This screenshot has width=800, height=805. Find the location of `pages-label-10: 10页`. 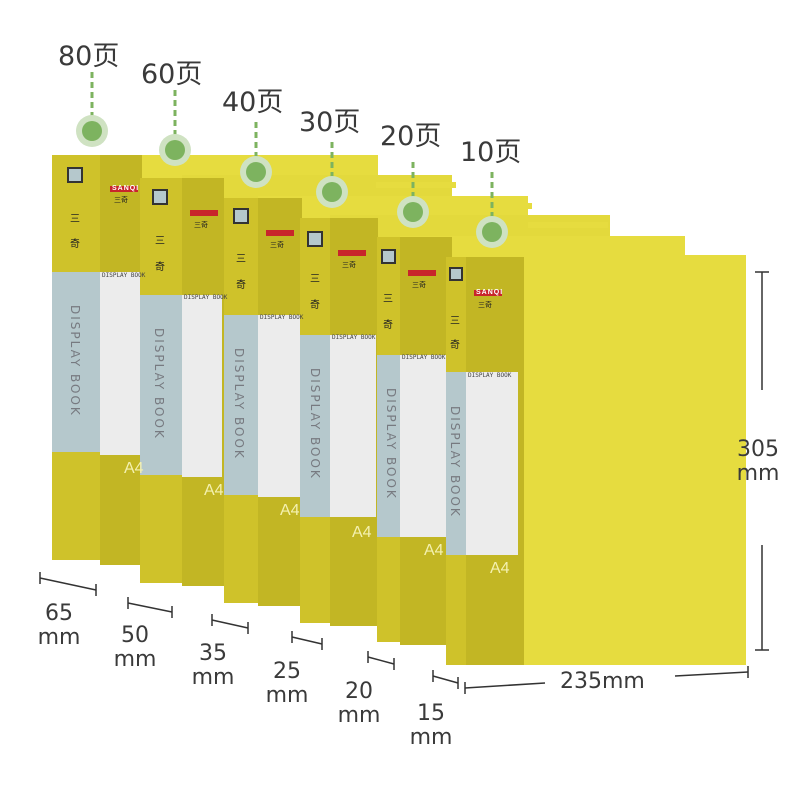

pages-label-10: 10页 is located at coordinates (491, 152).